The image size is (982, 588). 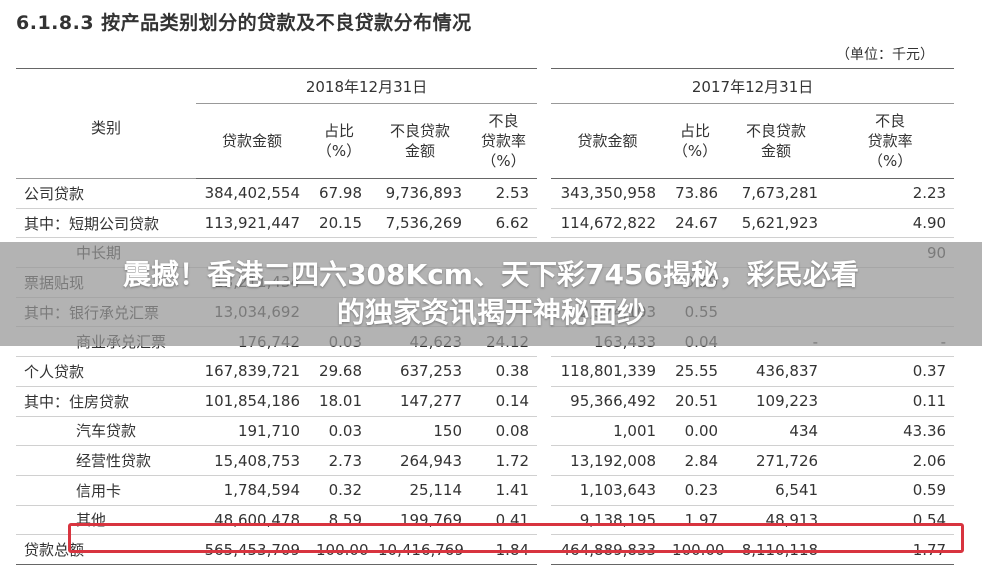 What do you see at coordinates (252, 460) in the screenshot?
I see `table-cell: 15,408,753` at bounding box center [252, 460].